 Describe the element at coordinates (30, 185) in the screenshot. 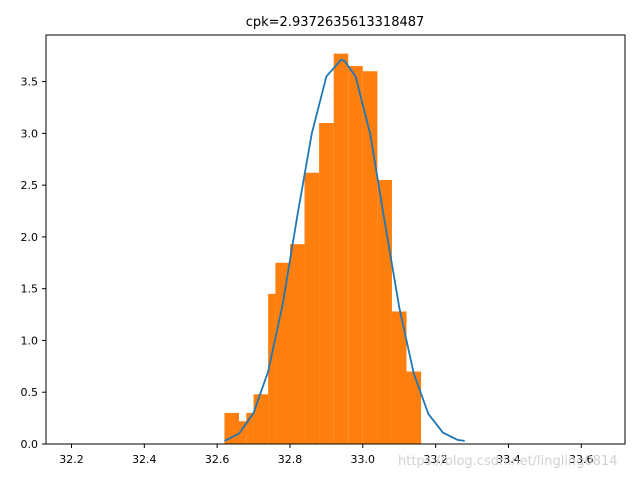

I see `y-tick-label: 2.5` at that location.